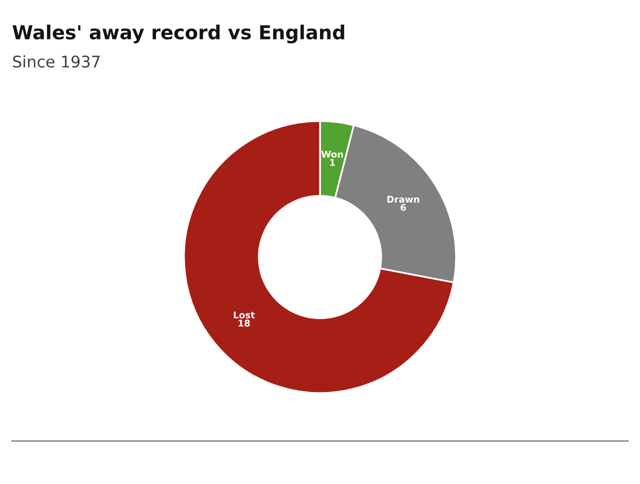  What do you see at coordinates (403, 199) in the screenshot?
I see `slice-label: Drawn` at bounding box center [403, 199].